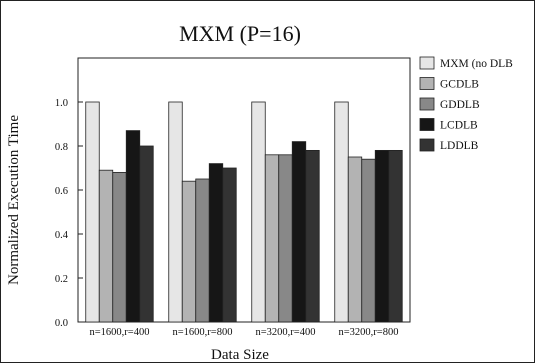 This screenshot has width=535, height=363. Describe the element at coordinates (369, 332) in the screenshot. I see `x-tick-label: n=3200,r=800` at that location.